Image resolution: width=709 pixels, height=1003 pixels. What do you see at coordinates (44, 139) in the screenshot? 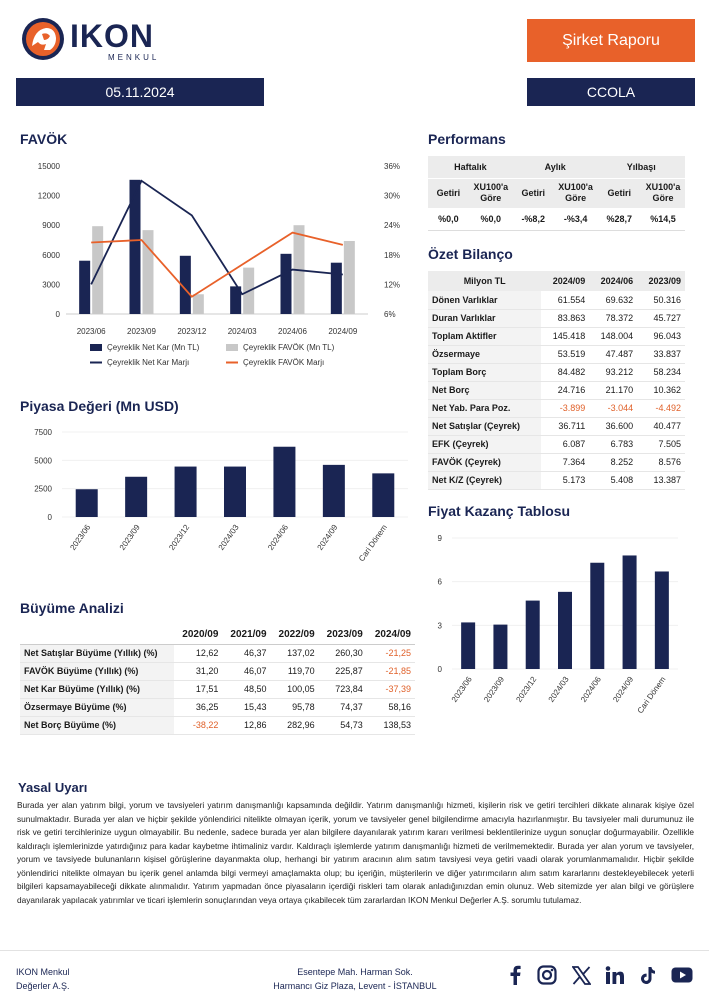
I see `favok-title: FAVÖK` at bounding box center [44, 139].